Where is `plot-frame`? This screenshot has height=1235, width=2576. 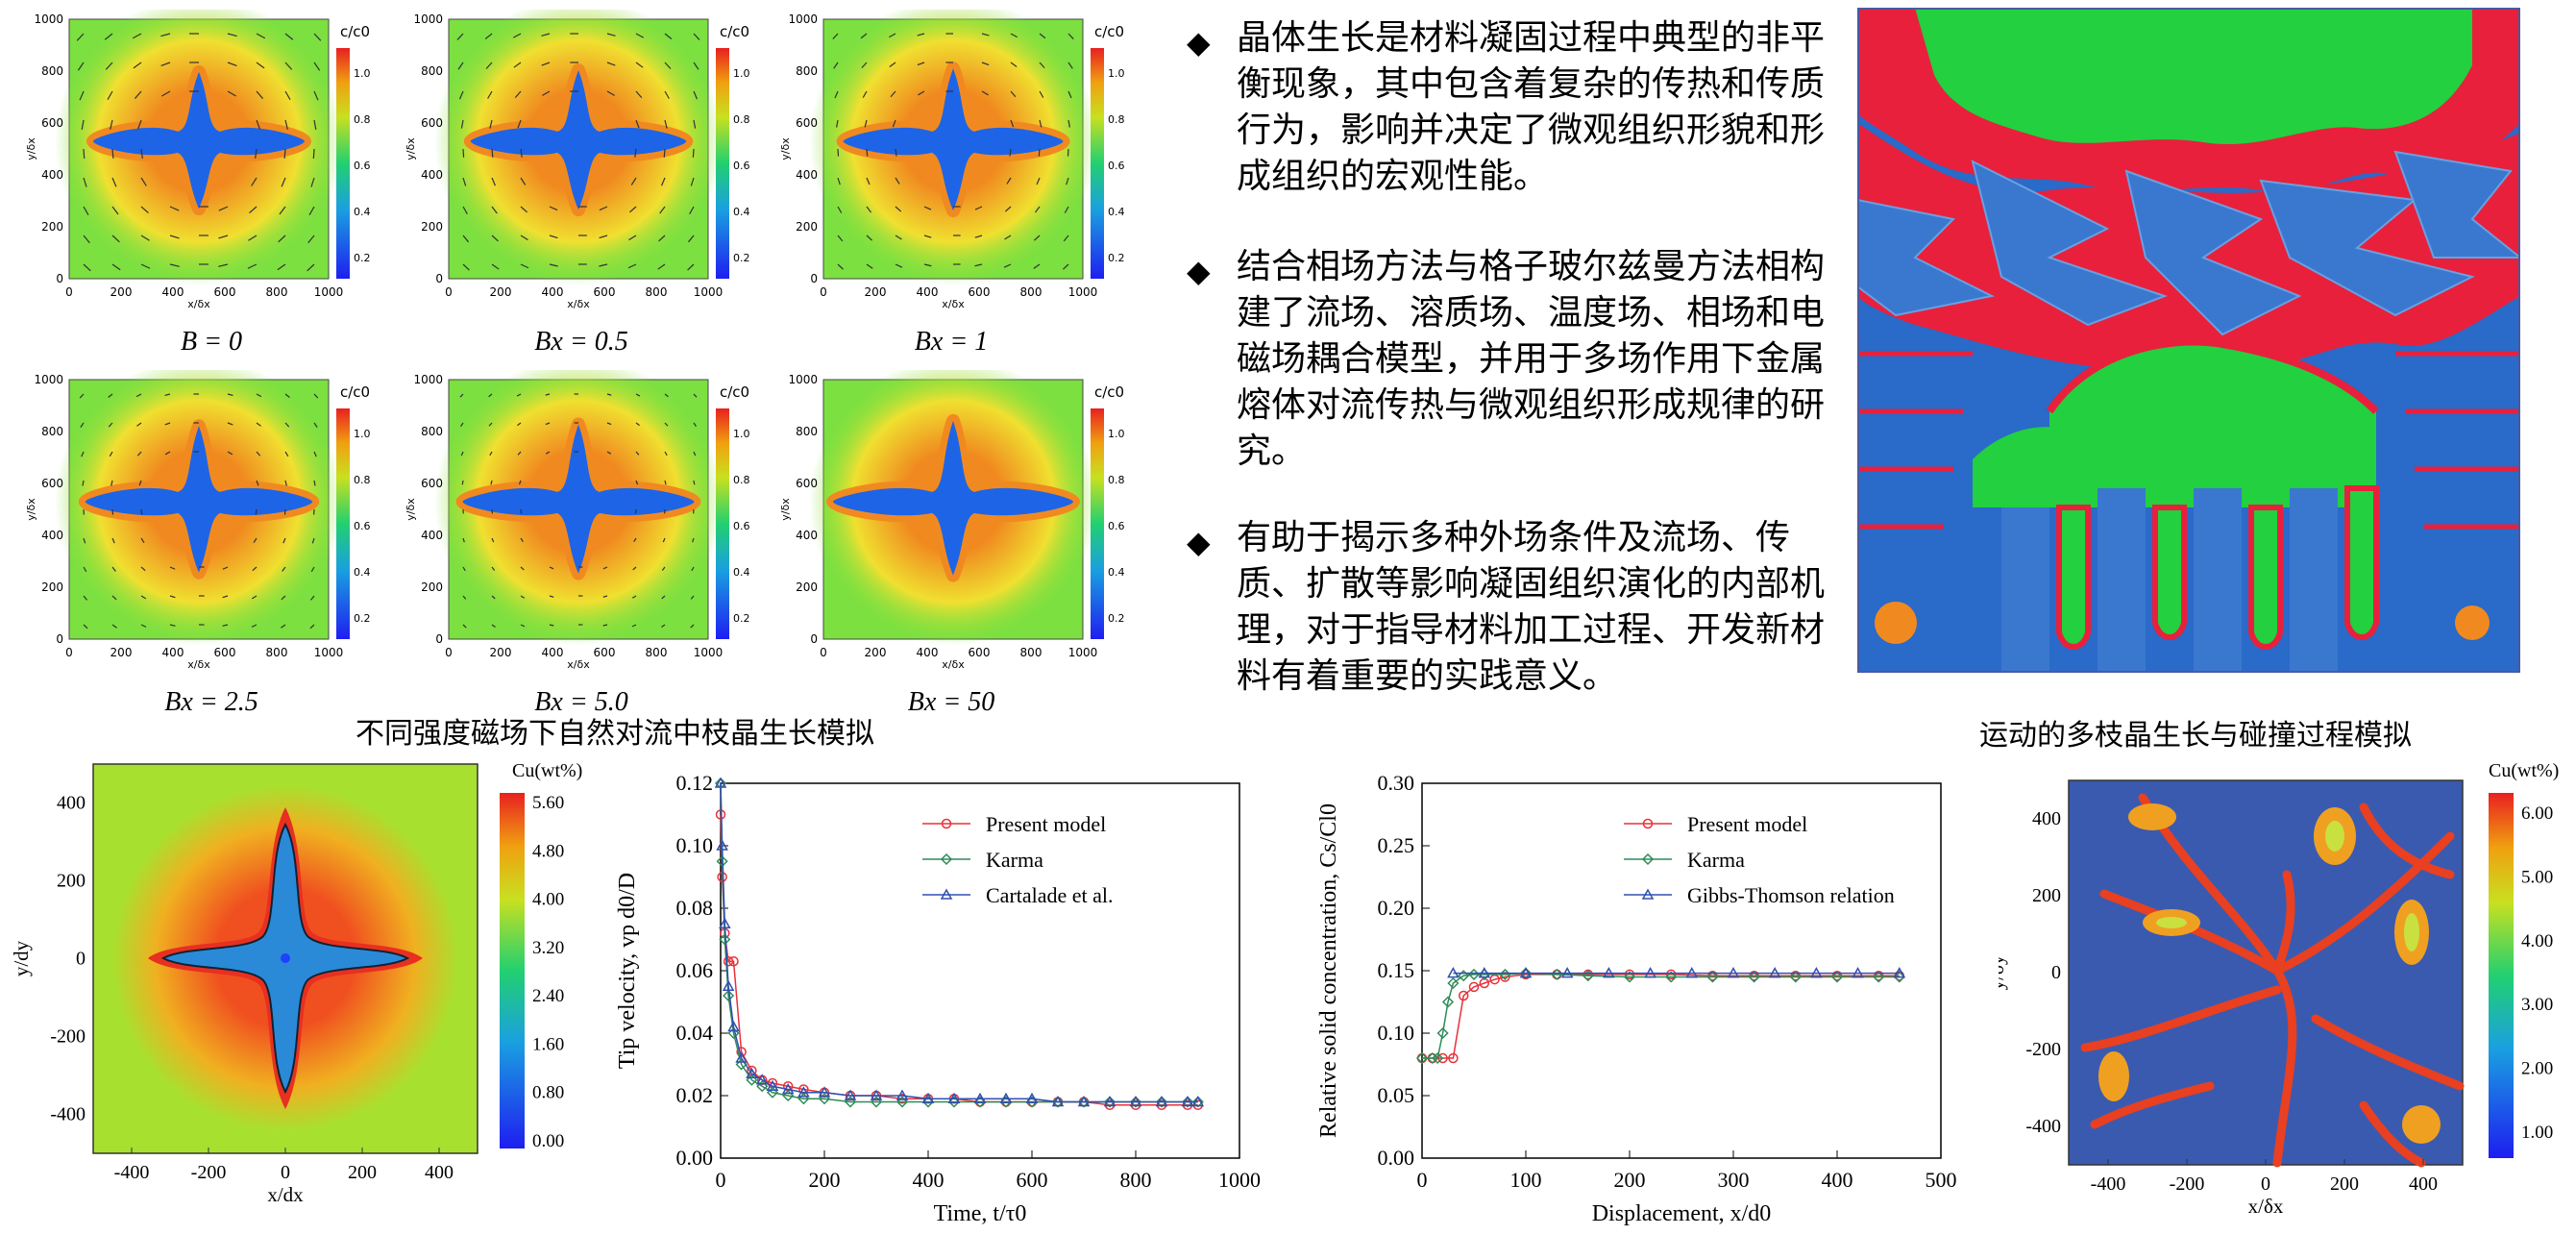
plot-frame is located at coordinates (1681, 970).